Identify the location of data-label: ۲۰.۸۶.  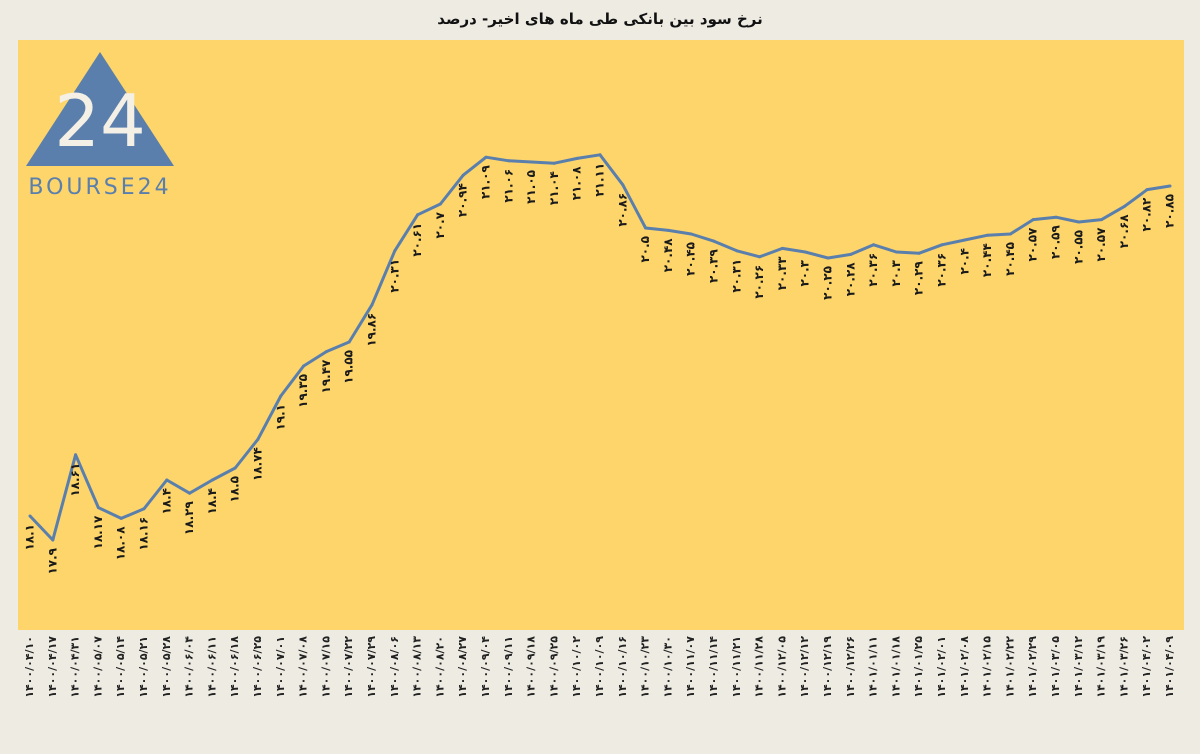
(622, 210).